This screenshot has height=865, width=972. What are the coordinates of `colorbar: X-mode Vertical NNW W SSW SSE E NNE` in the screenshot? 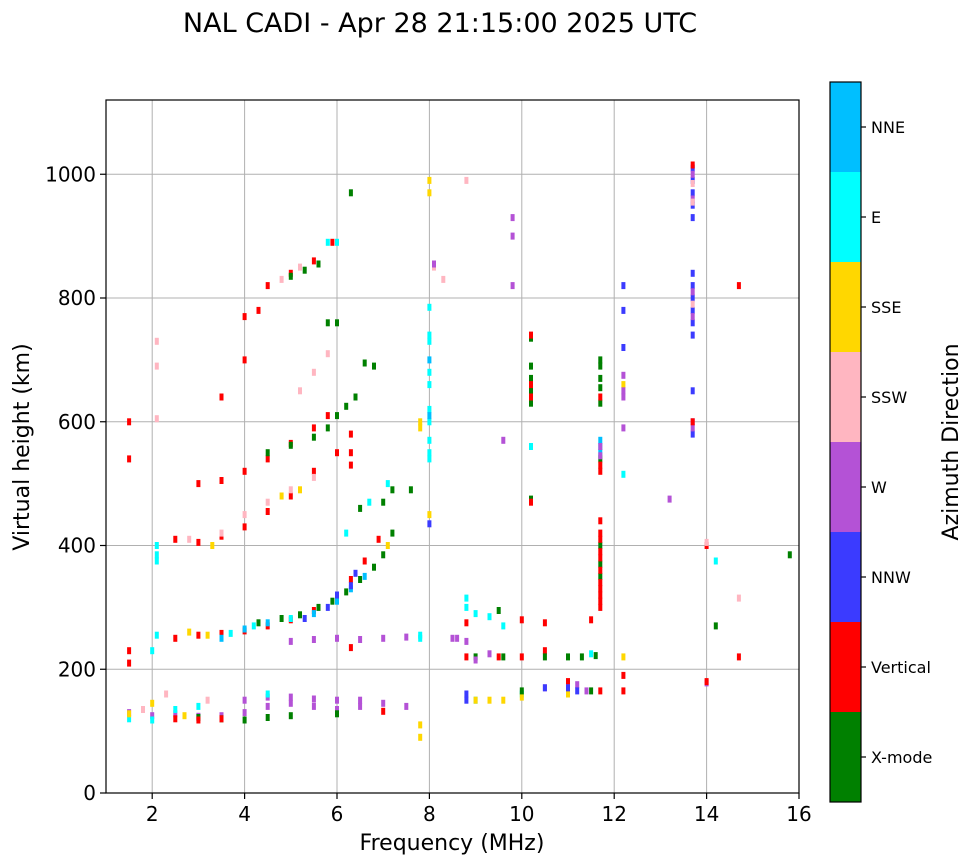 It's located at (880, 442).